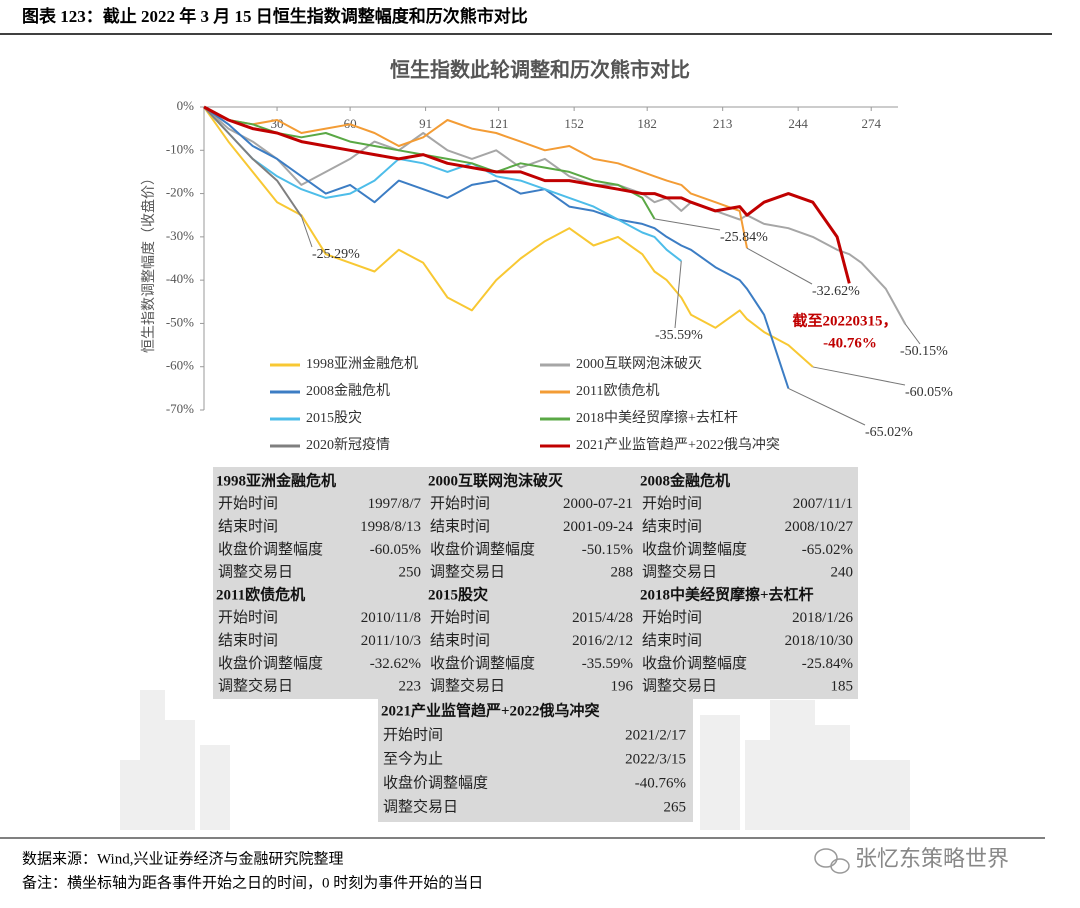  Describe the element at coordinates (723, 123) in the screenshot. I see `x-tick-label: 213` at that location.